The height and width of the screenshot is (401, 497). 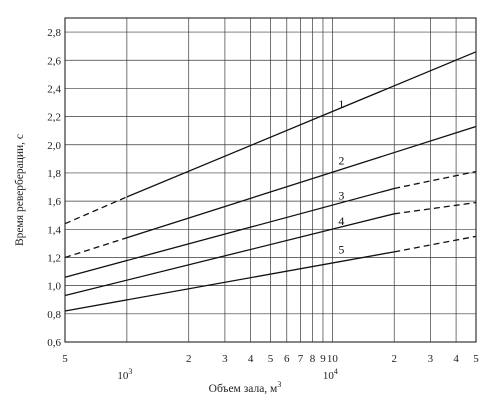 What do you see at coordinates (54, 146) in the screenshot?
I see `y-tick-label: 2,0` at bounding box center [54, 146].